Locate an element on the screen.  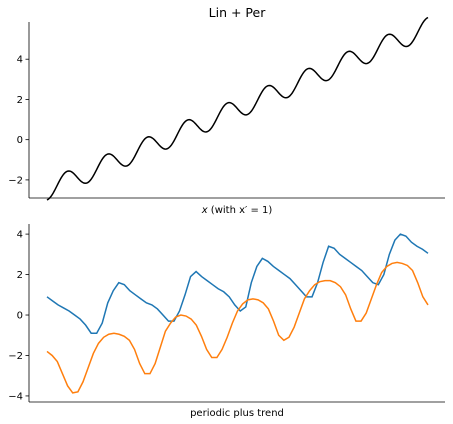
bottom-y-tick-label: −4 is located at coordinates (15, 396).